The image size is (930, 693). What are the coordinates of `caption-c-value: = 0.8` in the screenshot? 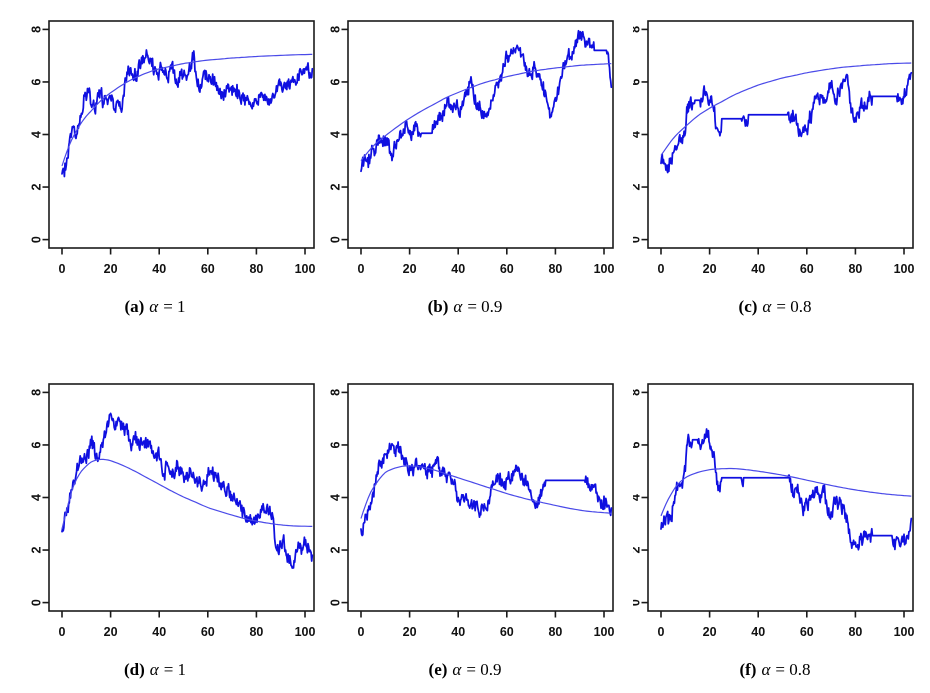 It's located at (794, 306).